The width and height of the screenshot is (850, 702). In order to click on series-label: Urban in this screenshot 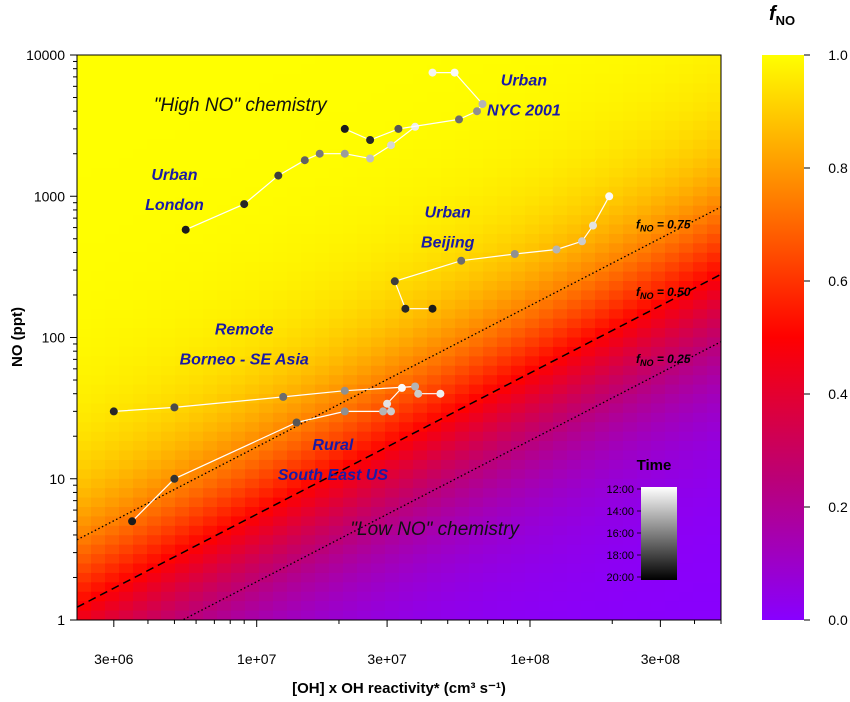, I will do `click(174, 175)`.